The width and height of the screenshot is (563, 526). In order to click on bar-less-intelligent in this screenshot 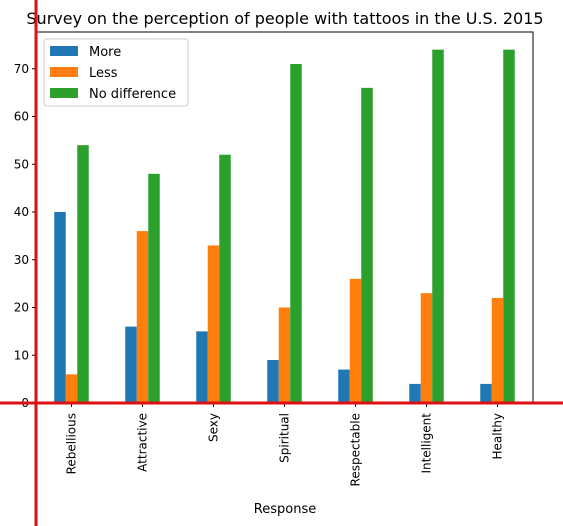, I will do `click(426, 348)`.